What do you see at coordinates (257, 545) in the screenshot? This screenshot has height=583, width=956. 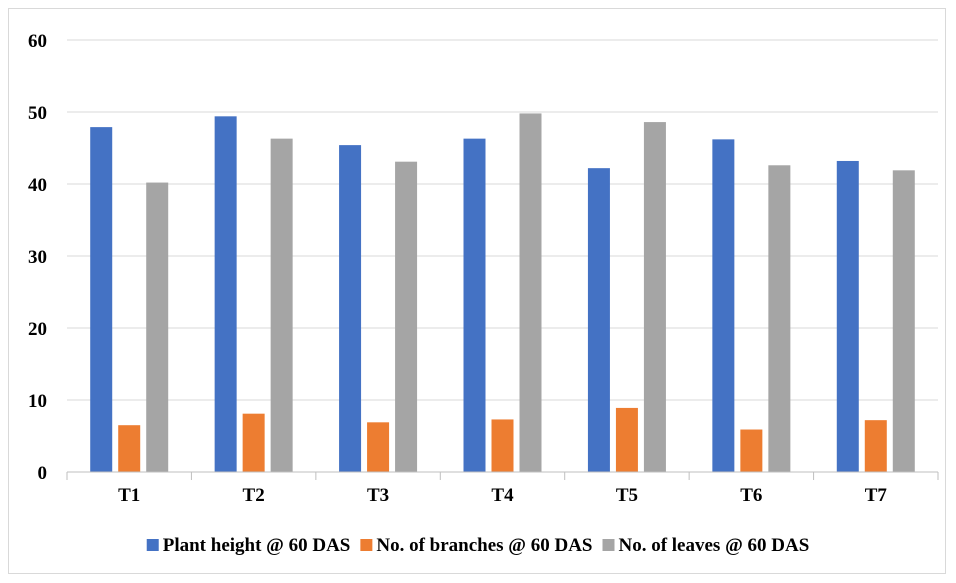 I see `legend-label: Plant height @ 60 DAS` at bounding box center [257, 545].